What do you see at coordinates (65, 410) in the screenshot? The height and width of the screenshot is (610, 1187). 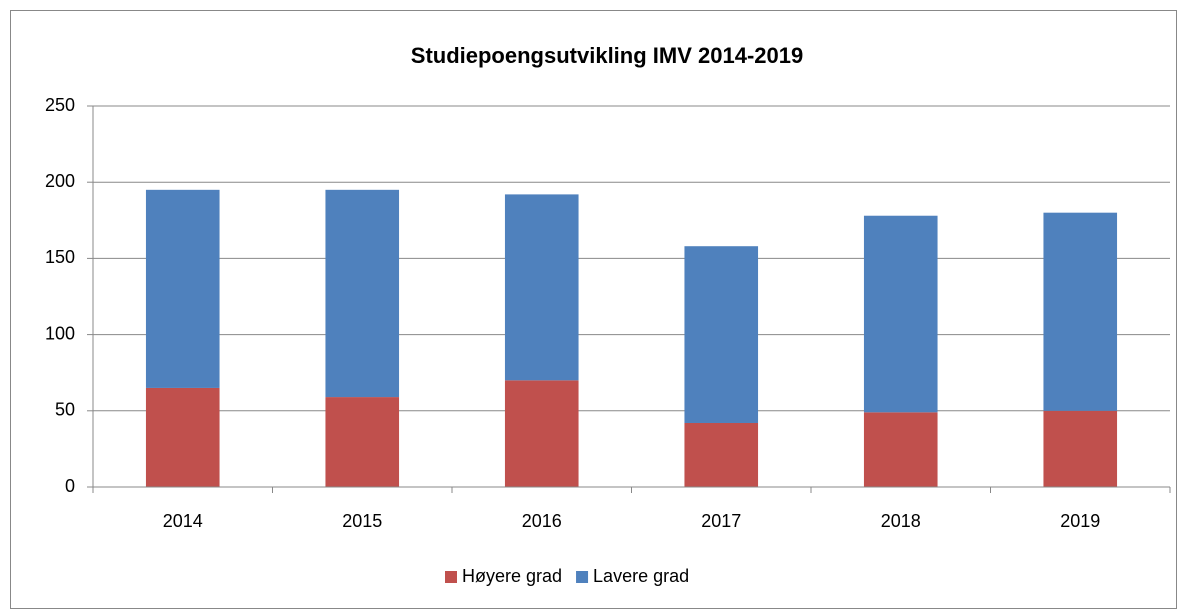 I see `y-tick-label: 50` at bounding box center [65, 410].